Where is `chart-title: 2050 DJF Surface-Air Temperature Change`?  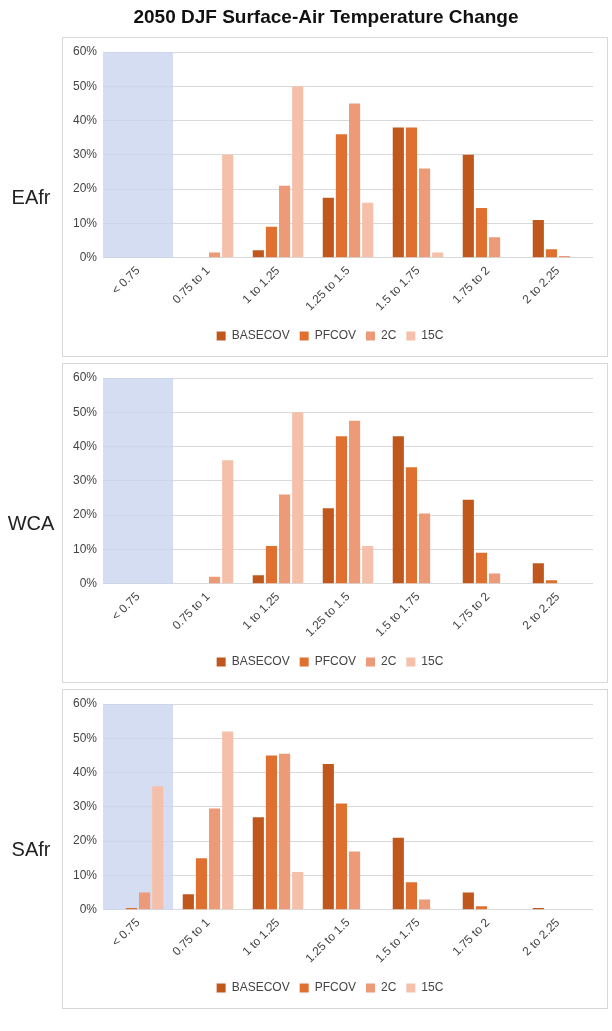
chart-title: 2050 DJF Surface-Air Temperature Change is located at coordinates (326, 17).